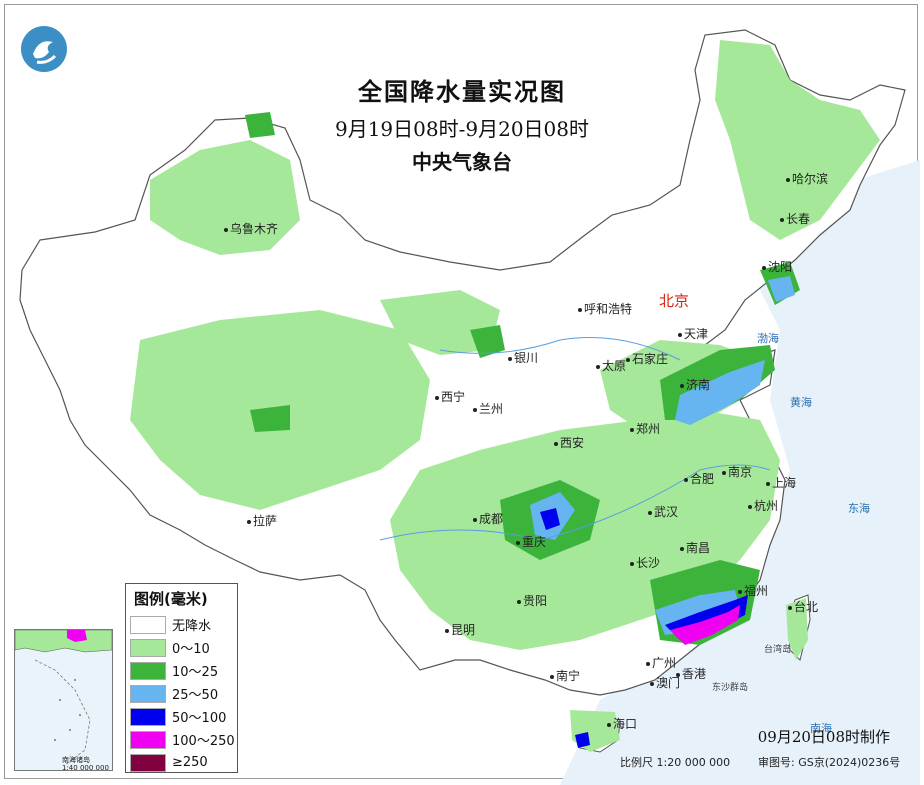 The width and height of the screenshot is (924, 785). Describe the element at coordinates (645, 562) in the screenshot. I see `city-changsha: 长沙` at that location.